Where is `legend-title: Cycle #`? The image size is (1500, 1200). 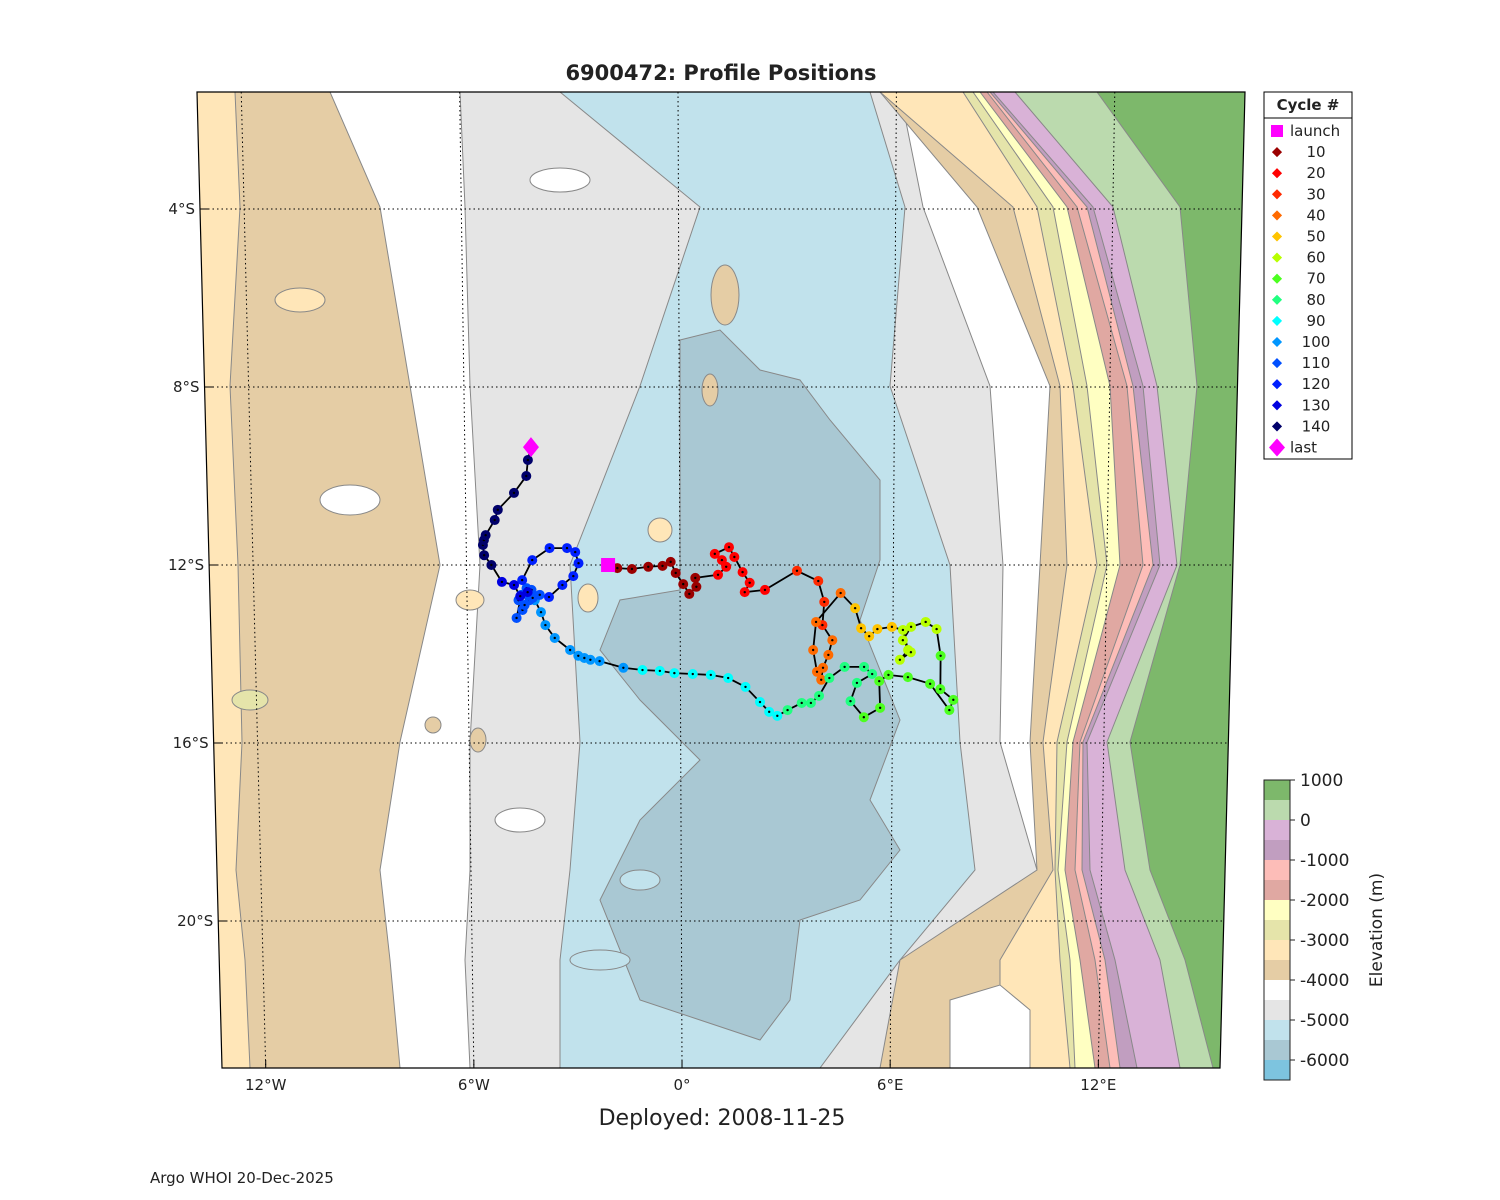 legend-title: Cycle # is located at coordinates (1308, 105).